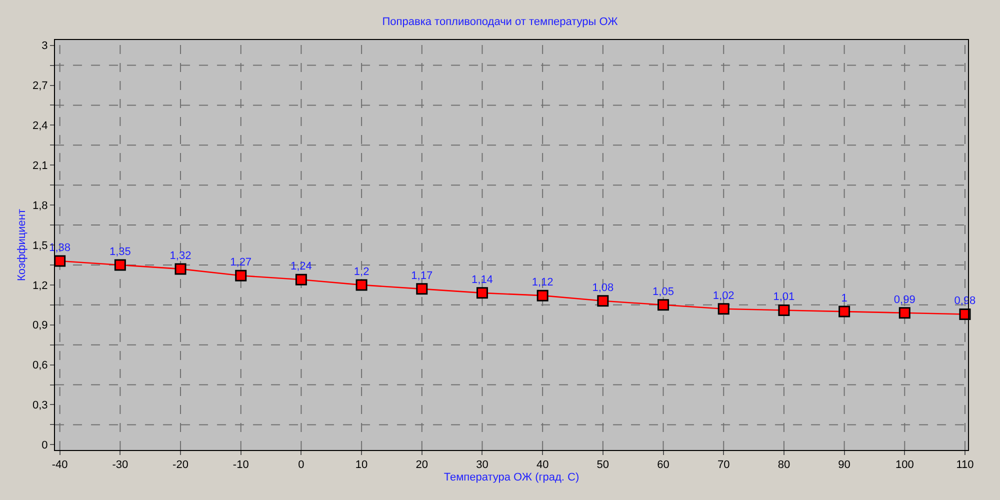 This screenshot has height=500, width=1000. What do you see at coordinates (60, 465) in the screenshot?
I see `x-tick-label: -40` at bounding box center [60, 465].